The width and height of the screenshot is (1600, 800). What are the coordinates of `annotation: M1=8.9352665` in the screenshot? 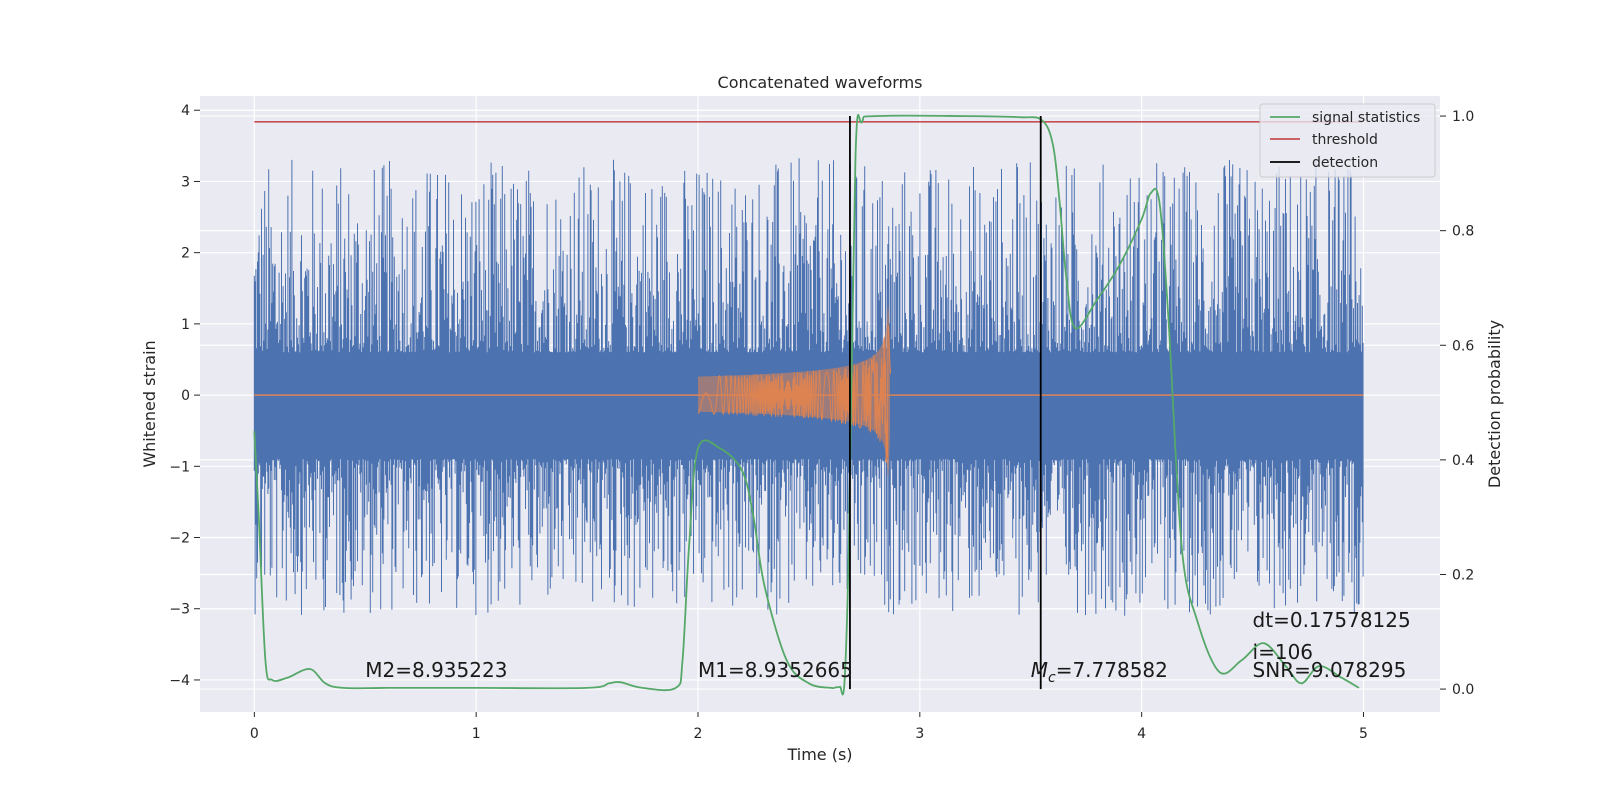 It's located at (775, 670).